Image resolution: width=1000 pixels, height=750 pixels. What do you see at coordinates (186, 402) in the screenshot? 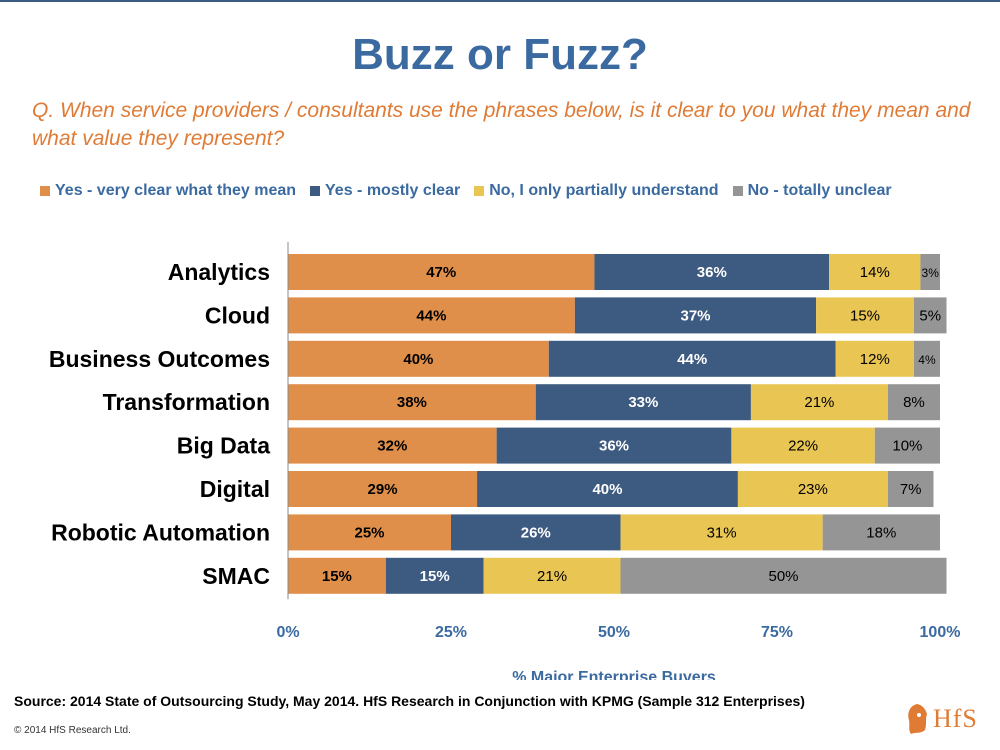
I see `category-label-transformation: Transformation` at bounding box center [186, 402].